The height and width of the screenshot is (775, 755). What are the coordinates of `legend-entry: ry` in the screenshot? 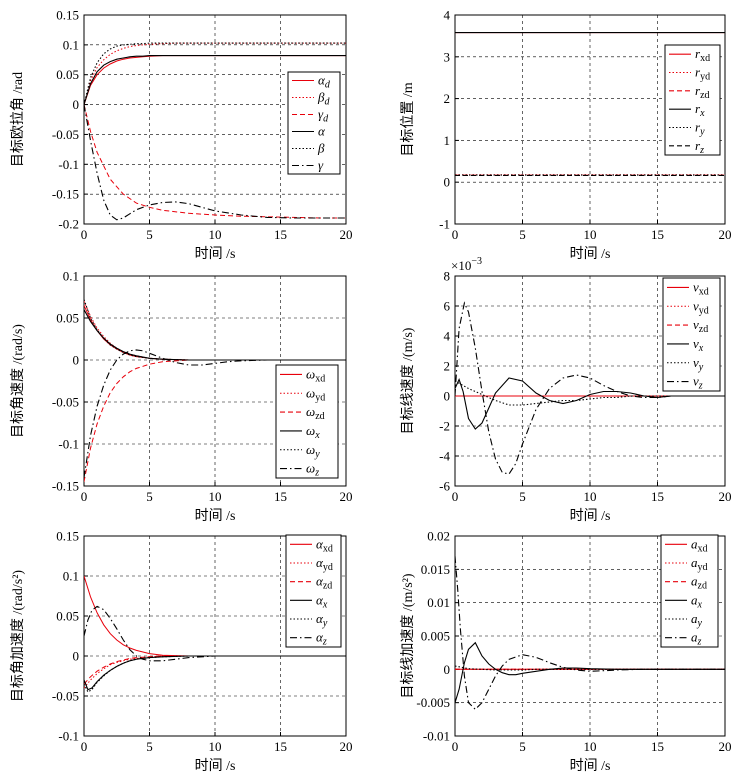 It's located at (700, 129).